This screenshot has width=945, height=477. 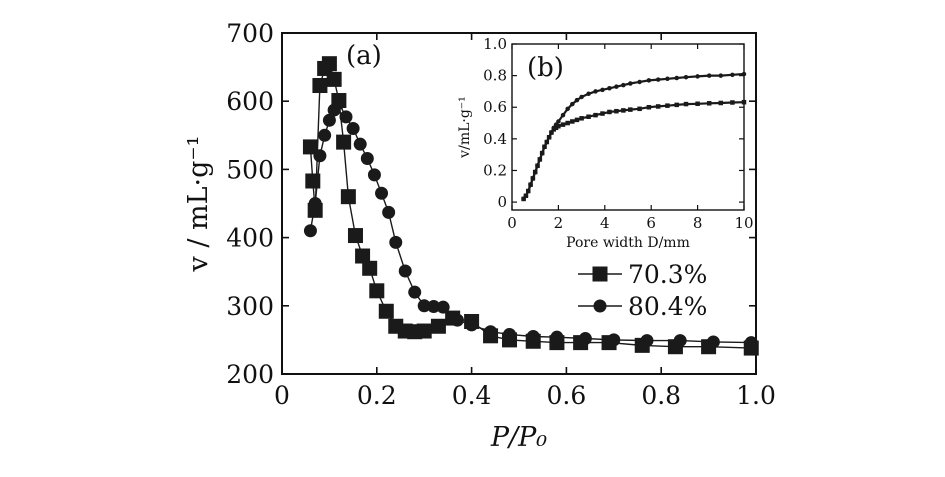 What do you see at coordinates (661, 395) in the screenshot?
I see `main-x-tick-label: 0.8` at bounding box center [661, 395].